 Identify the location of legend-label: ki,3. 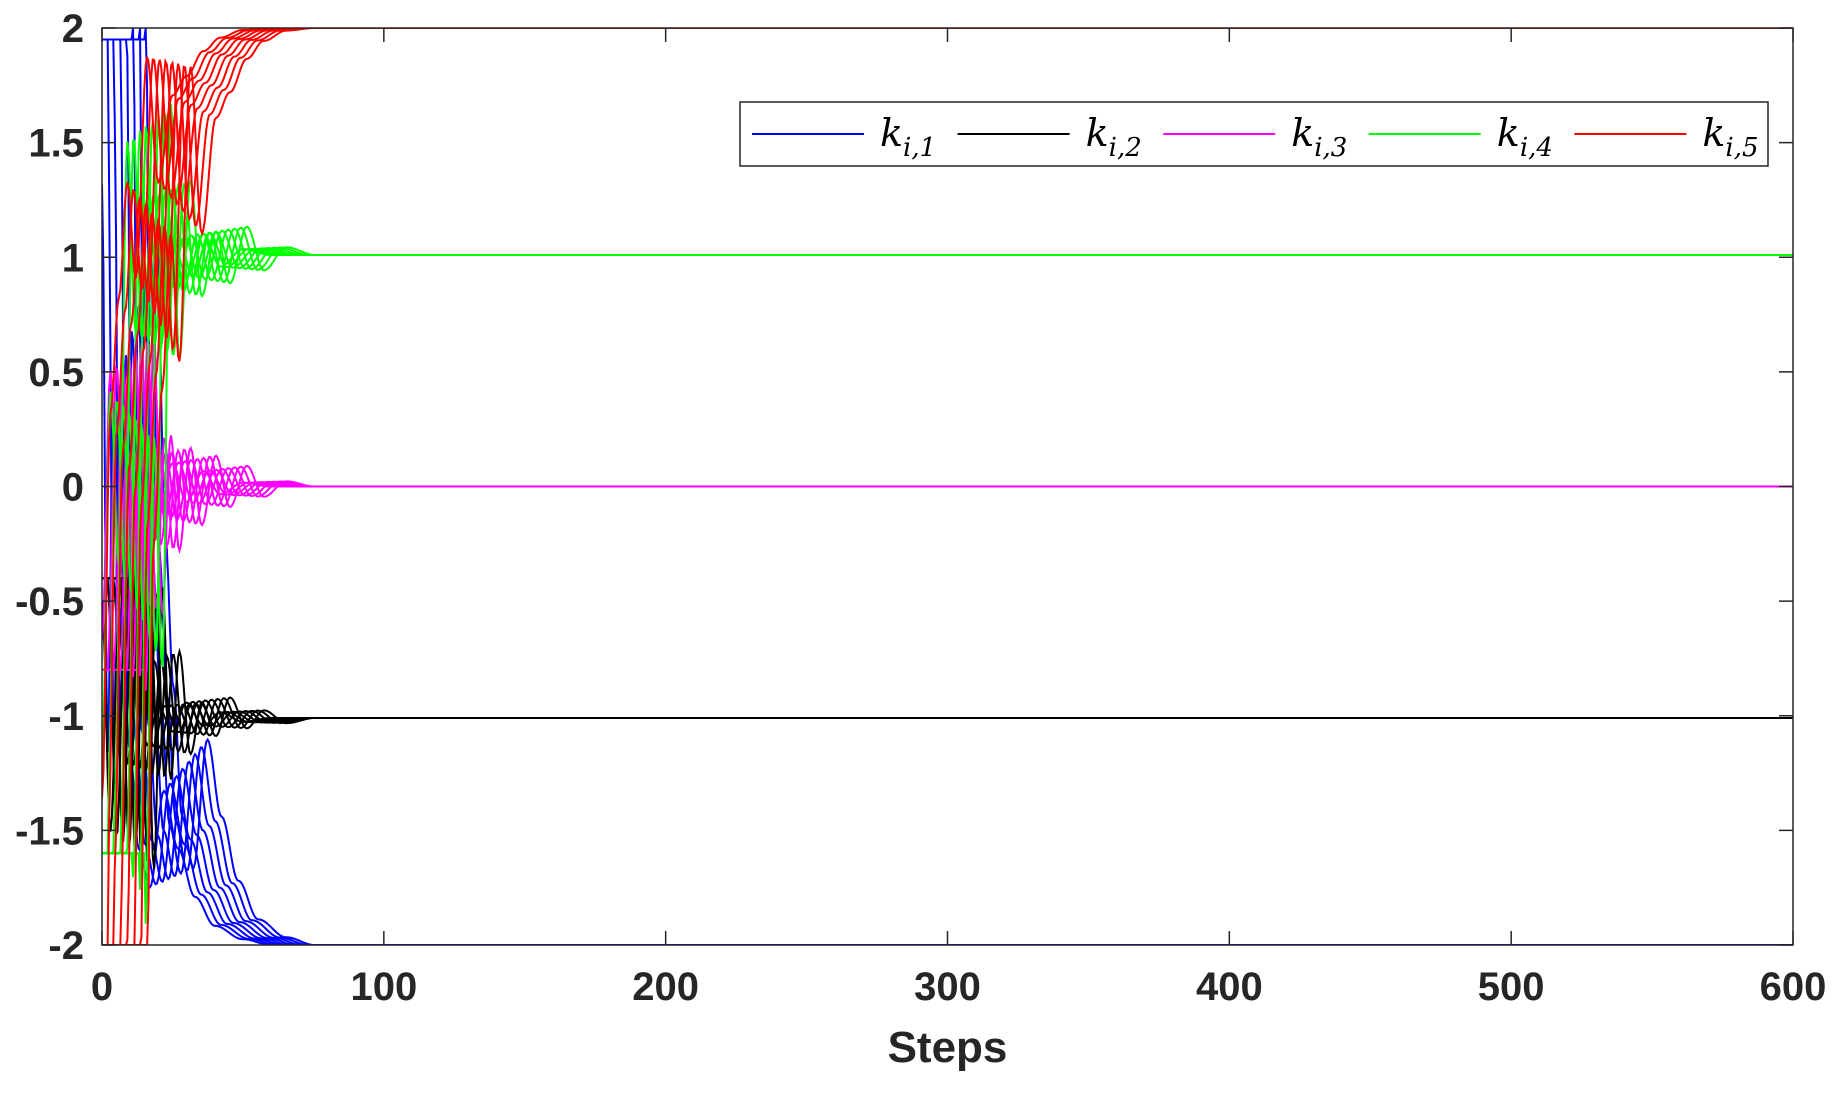
(1319, 137).